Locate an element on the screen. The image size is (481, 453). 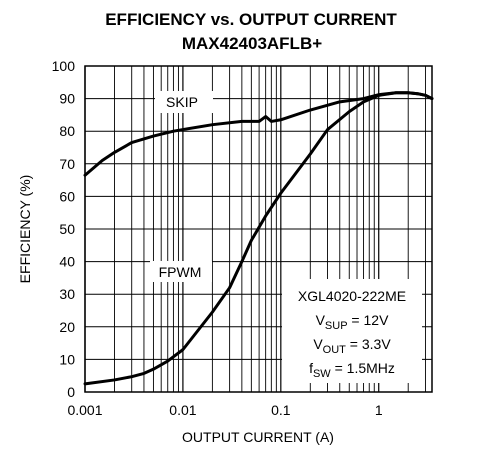
chart-title: EFFICIENCY vs. OUTPUT CURRENT is located at coordinates (251, 19).